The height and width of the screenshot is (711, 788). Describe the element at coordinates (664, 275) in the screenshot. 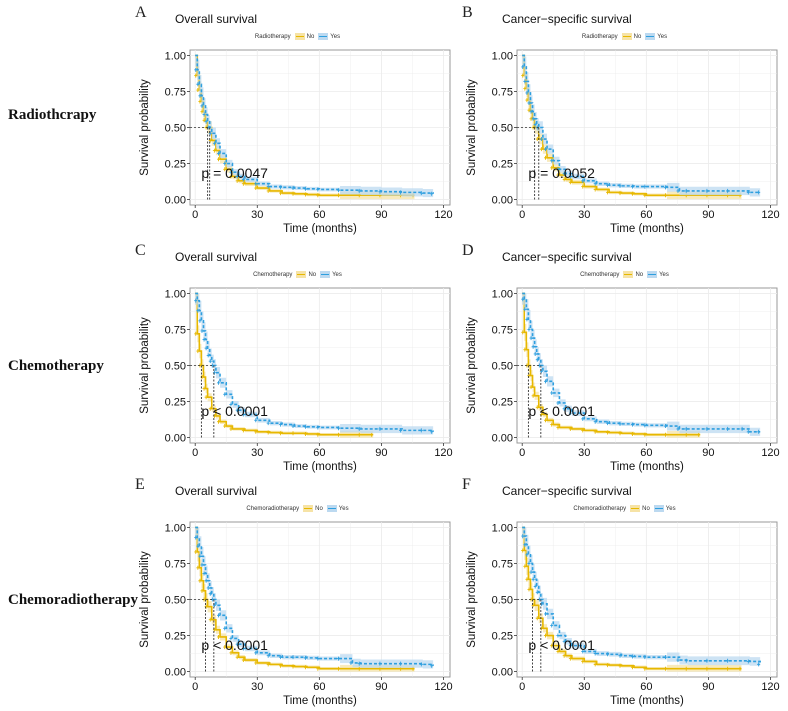

I see `legend-label-yes: Yes` at that location.